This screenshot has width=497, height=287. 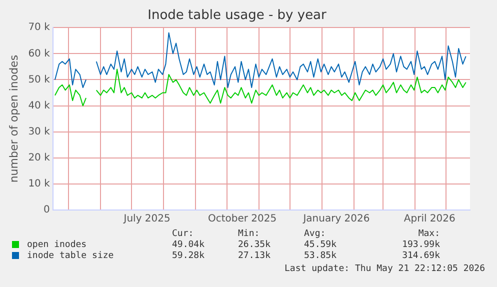 What do you see at coordinates (189, 256) in the screenshot?
I see `text: 59.28k` at bounding box center [189, 256].